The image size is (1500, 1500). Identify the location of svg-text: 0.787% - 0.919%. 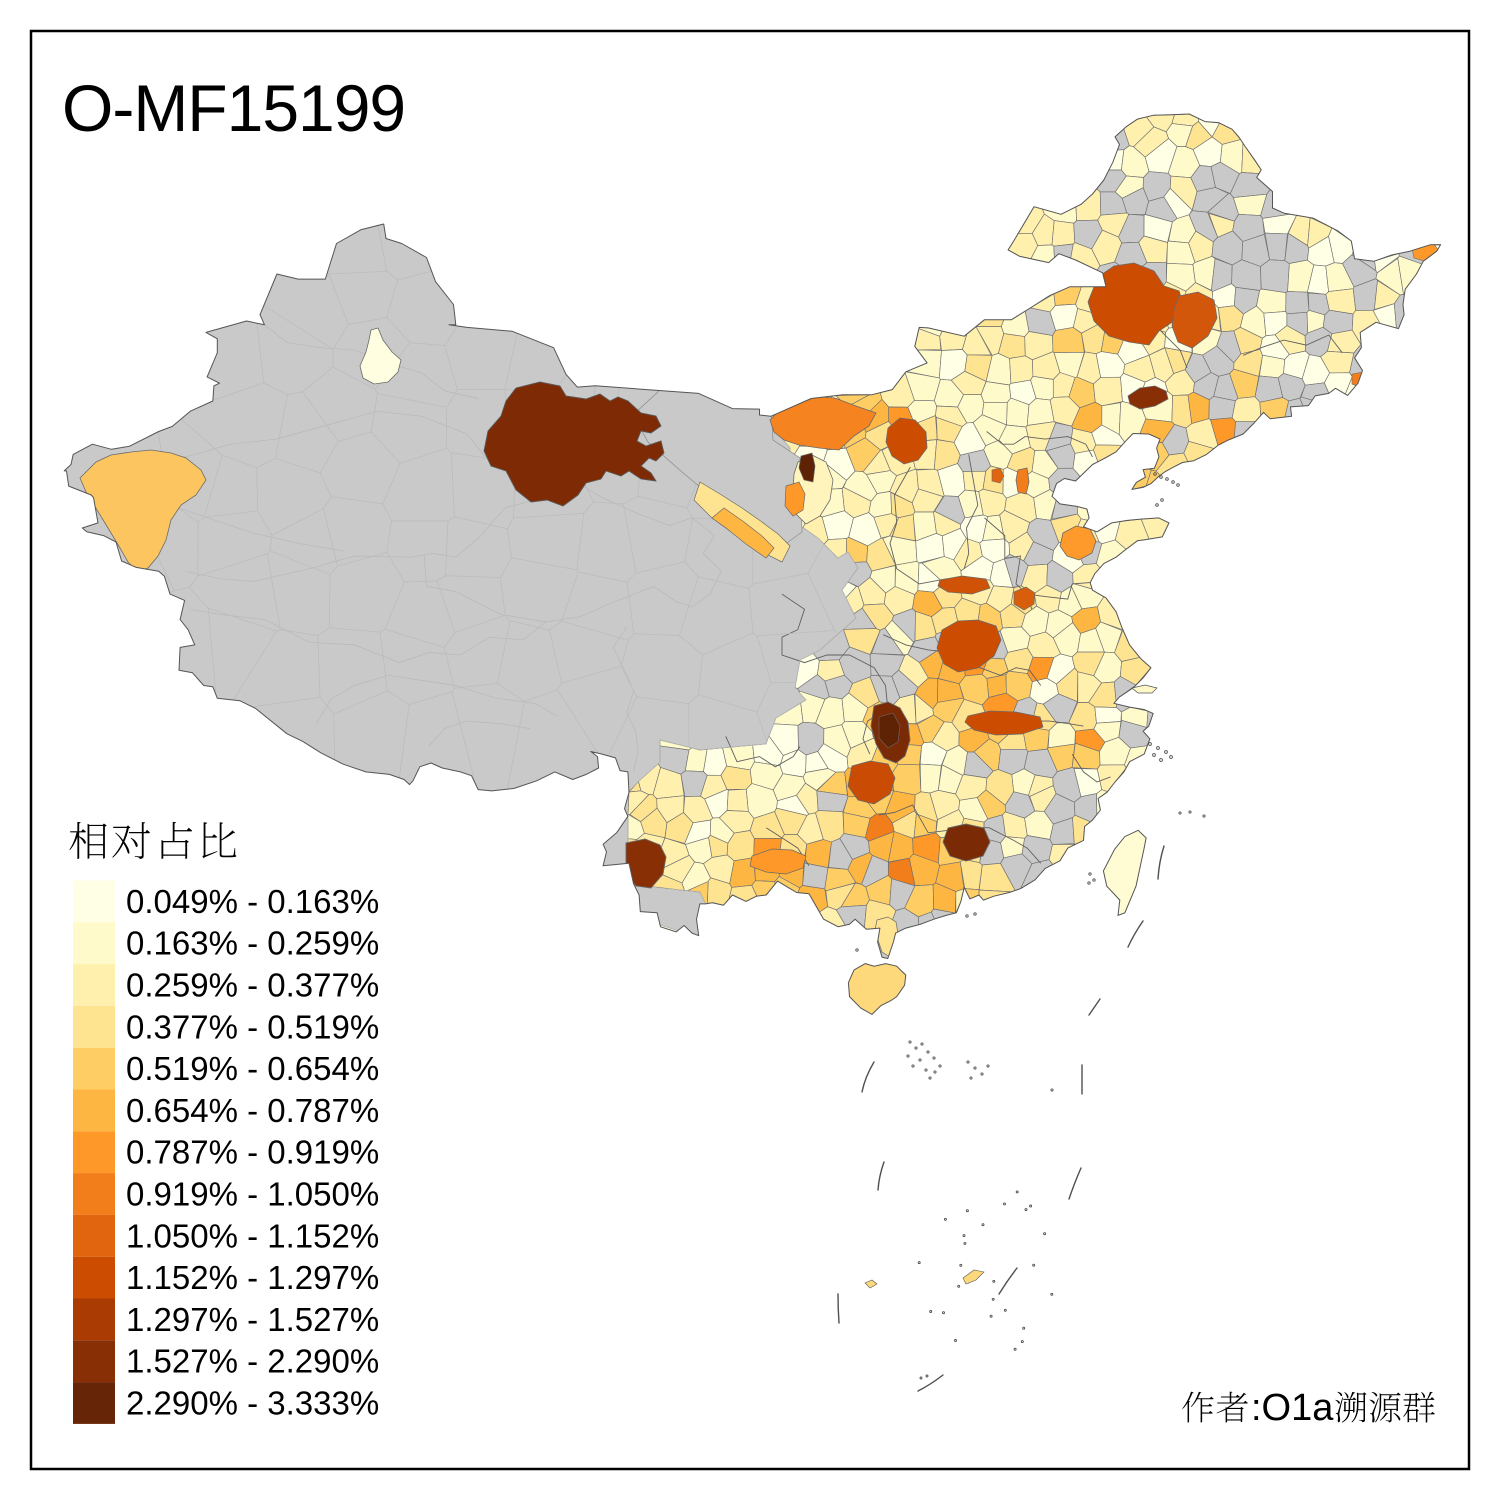
(252, 1152).